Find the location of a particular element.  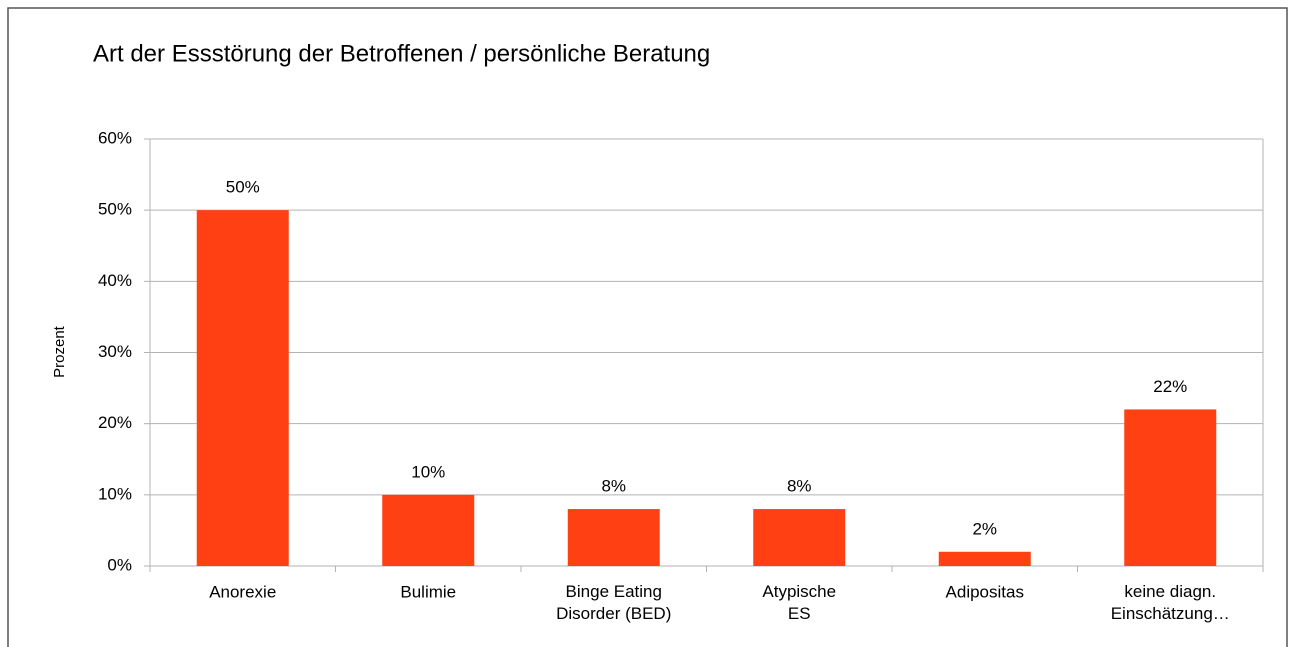

x-tick-label: Binge Eating Disorder (BED) is located at coordinates (613, 602).